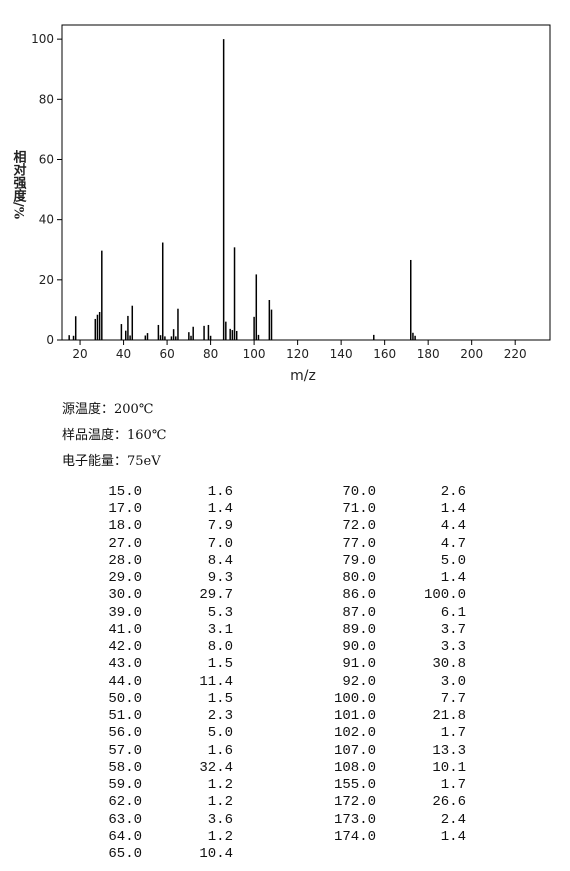  I want to click on mz: 50.0, so click(125, 698).